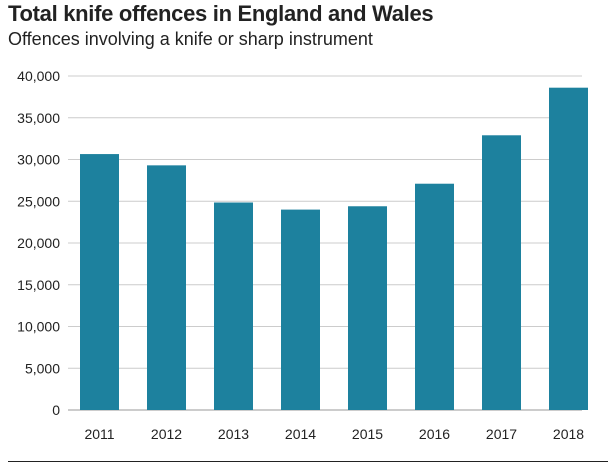  Describe the element at coordinates (38, 327) in the screenshot. I see `y-tick-label: 10,000` at that location.